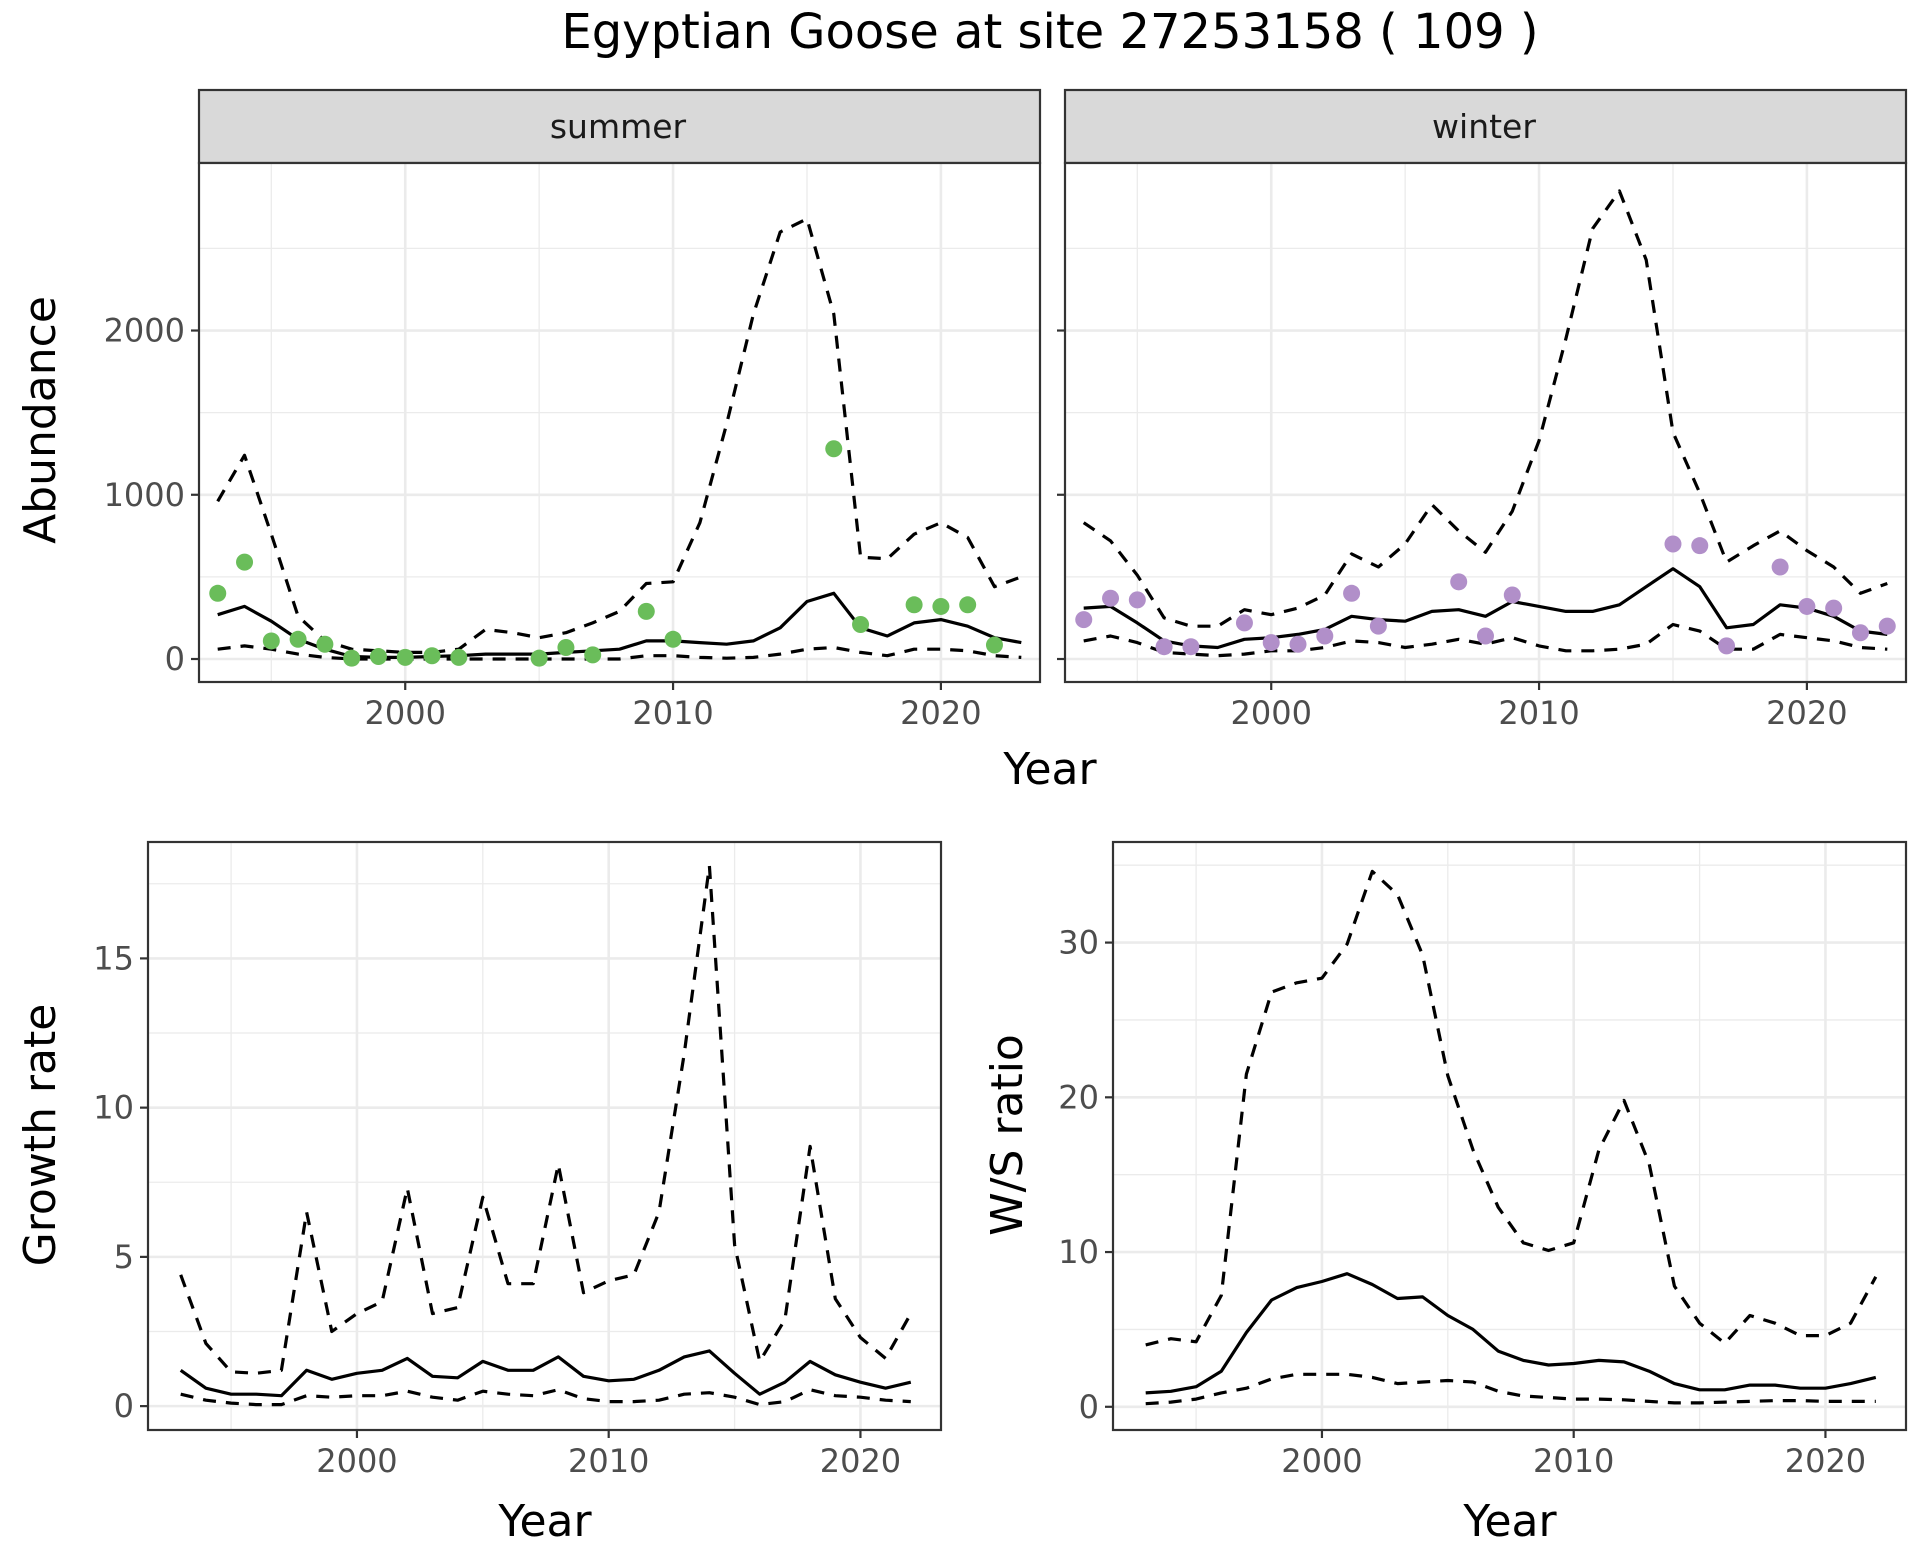  What do you see at coordinates (545, 1373) in the screenshot?
I see `series-line-growth-mean` at bounding box center [545, 1373].